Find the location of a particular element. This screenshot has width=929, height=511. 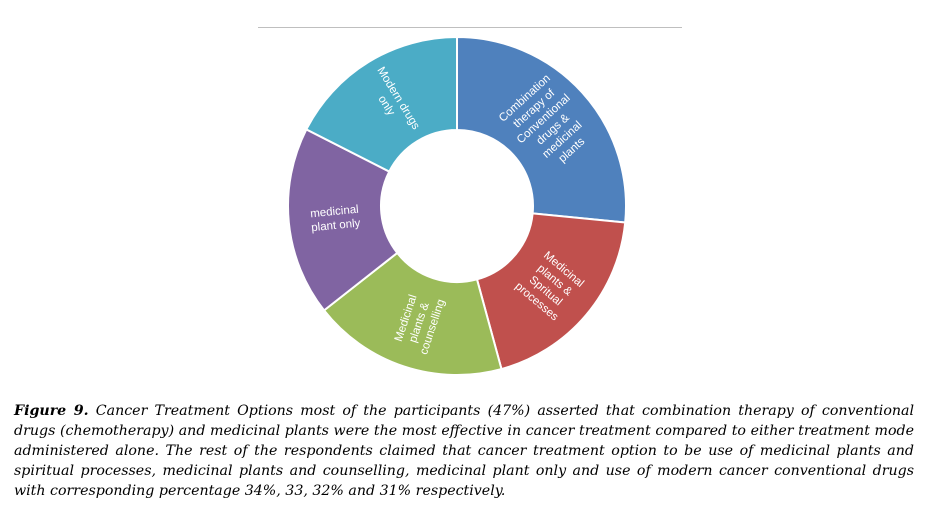

slice-medicinal-plant-only is located at coordinates (343, 220).